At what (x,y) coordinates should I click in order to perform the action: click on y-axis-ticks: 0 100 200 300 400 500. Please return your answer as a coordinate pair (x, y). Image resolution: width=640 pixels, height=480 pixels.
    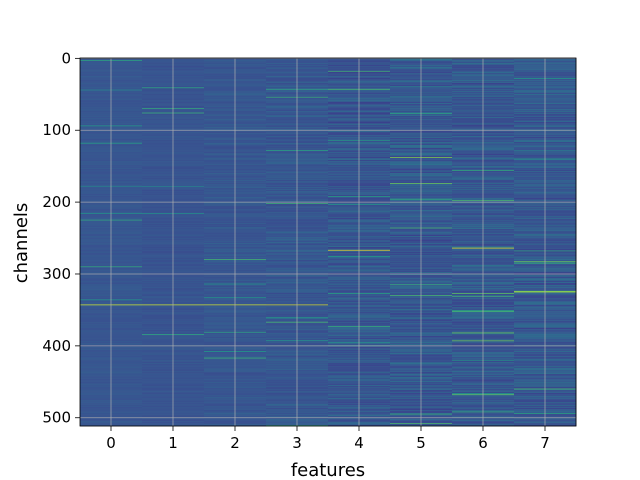
    Looking at the image, I should click on (61, 238).